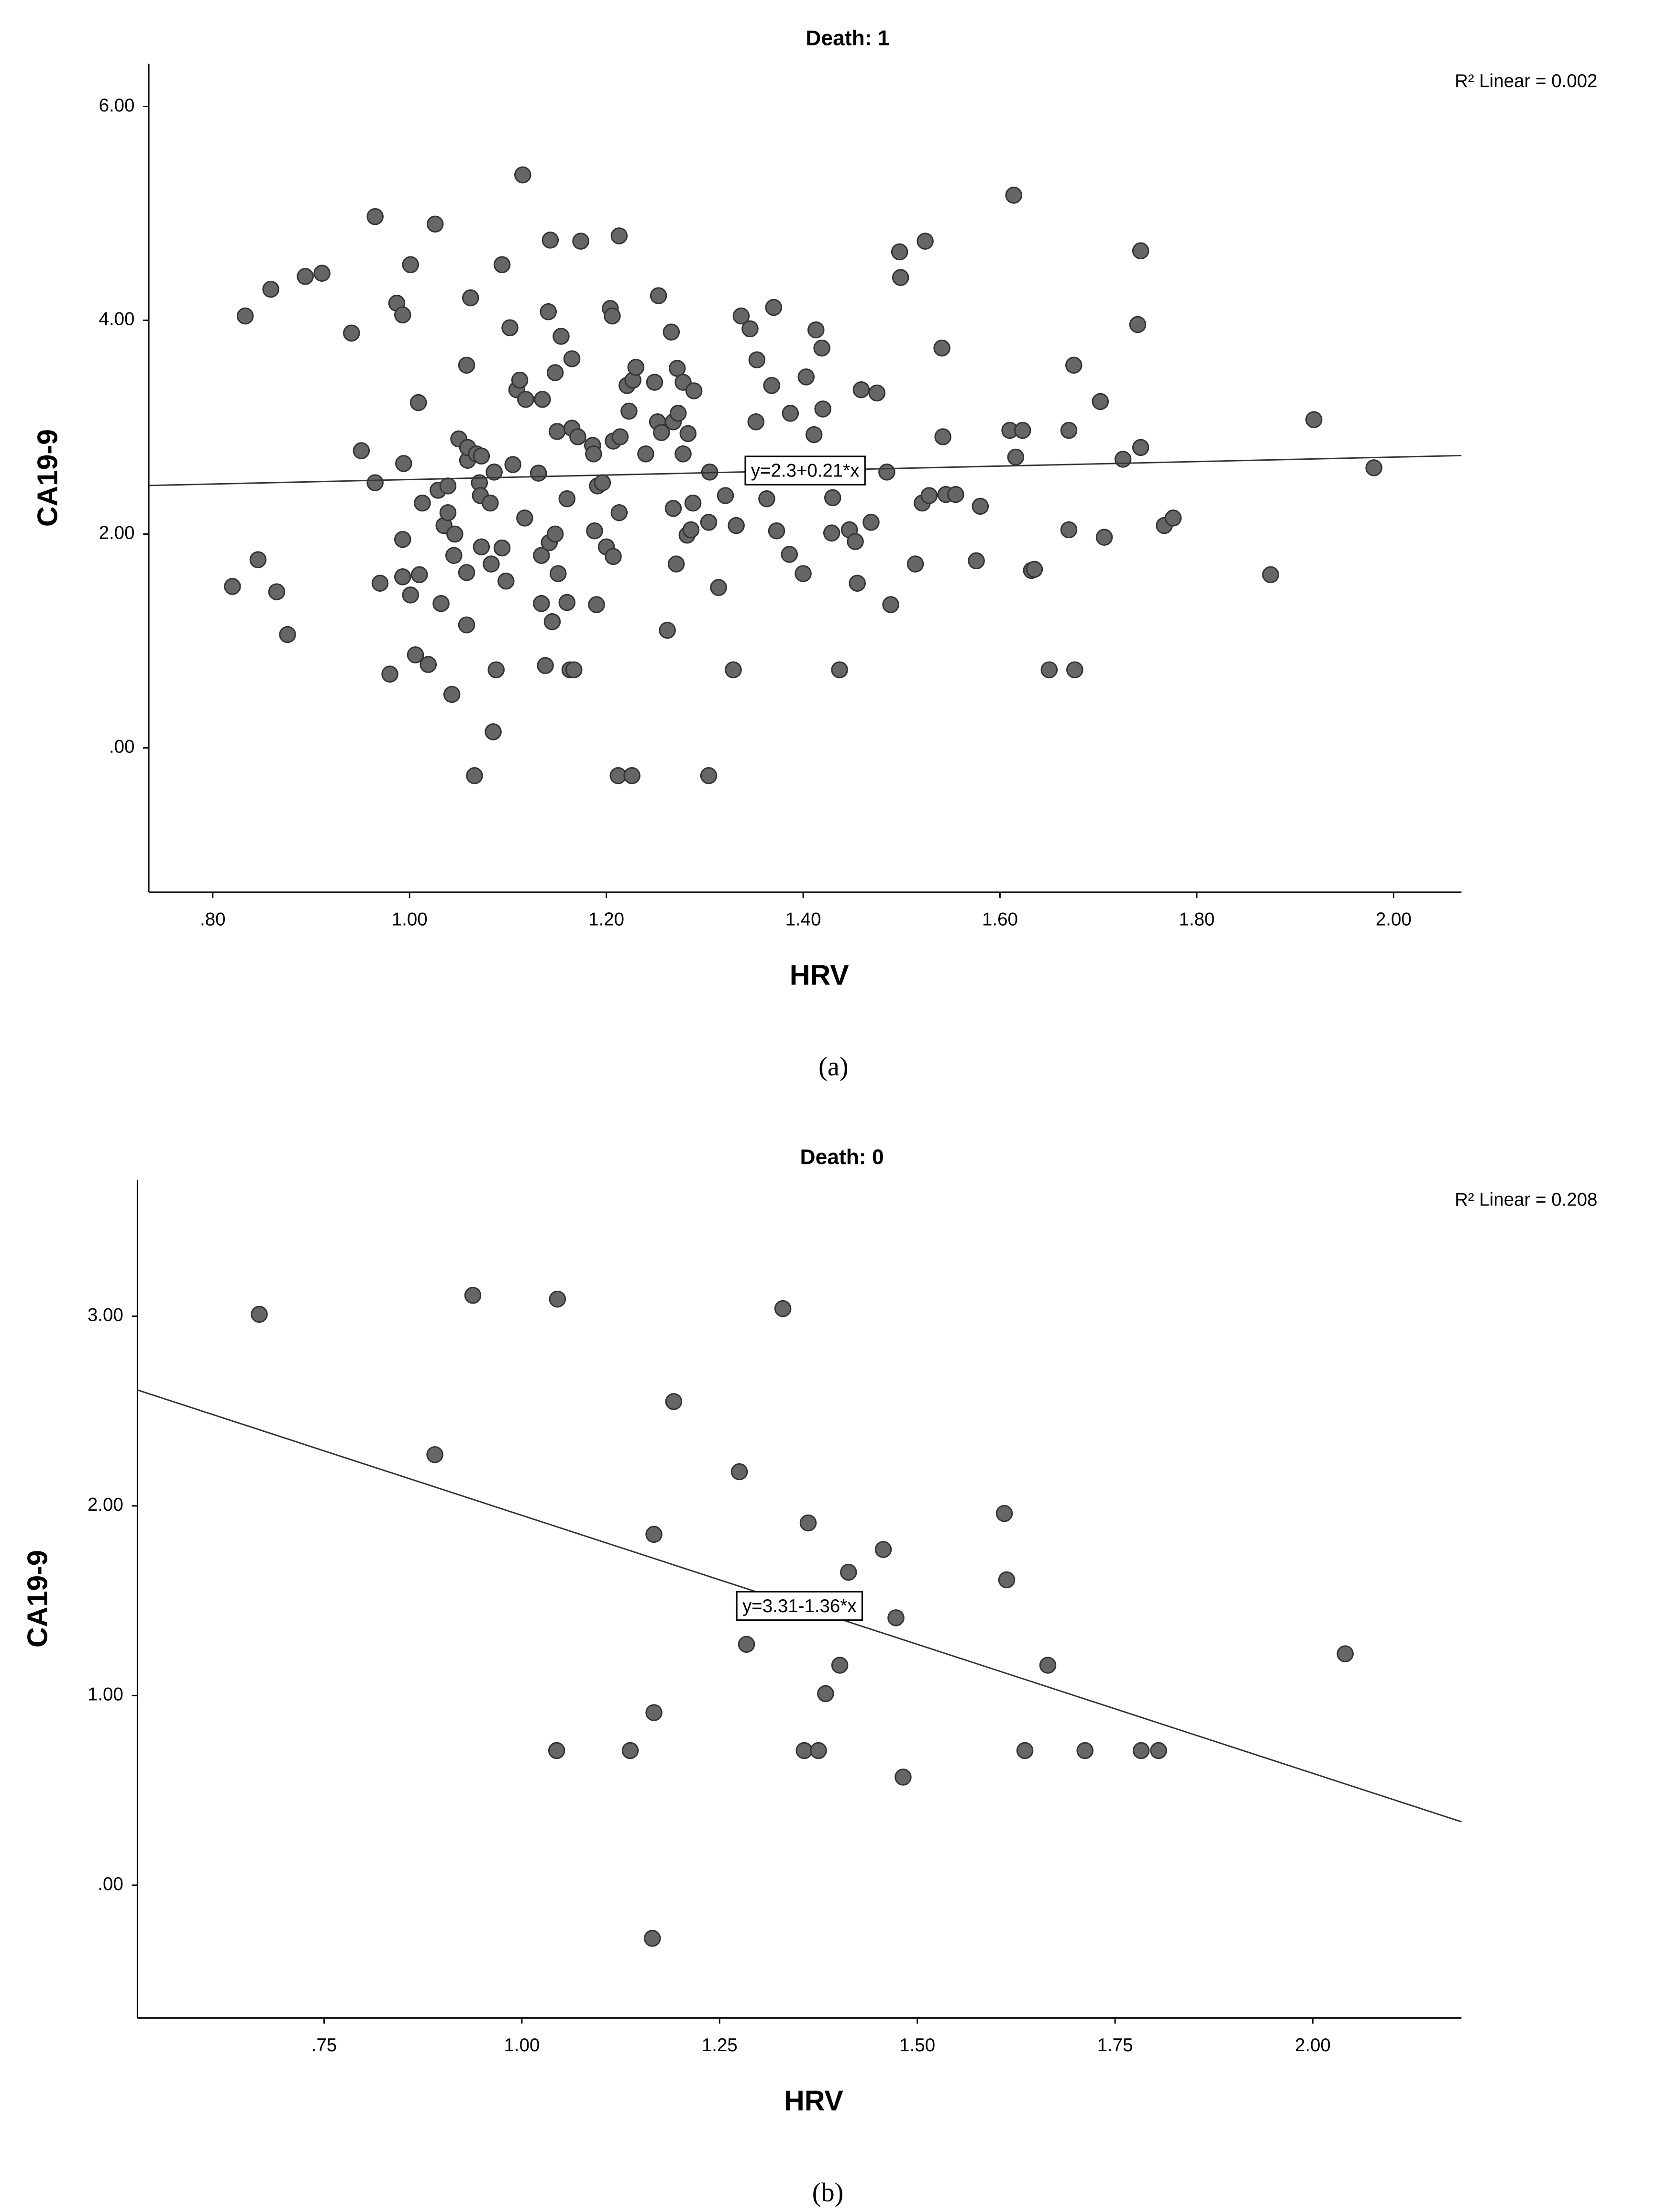 This screenshot has height=2212, width=1657. What do you see at coordinates (842, 1157) in the screenshot?
I see `chart-title: Death: 0` at bounding box center [842, 1157].